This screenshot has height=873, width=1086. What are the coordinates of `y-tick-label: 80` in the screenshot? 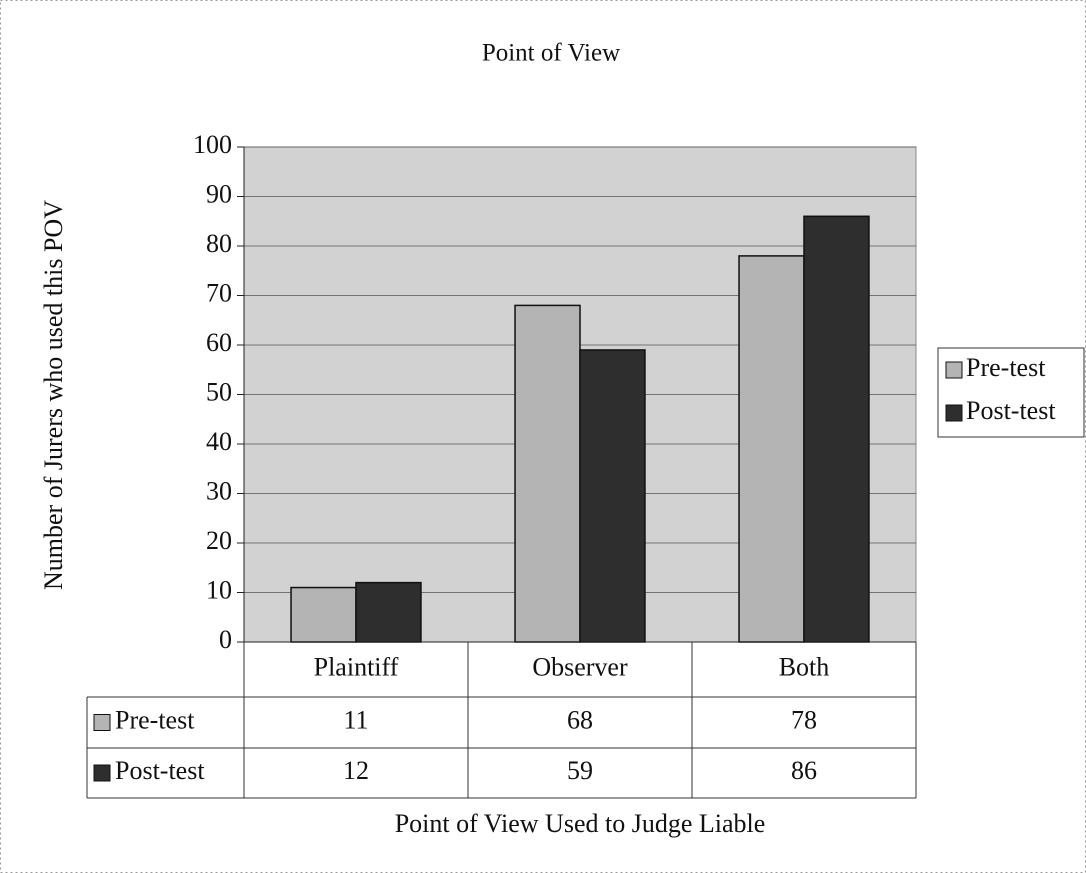 It's located at (219, 243).